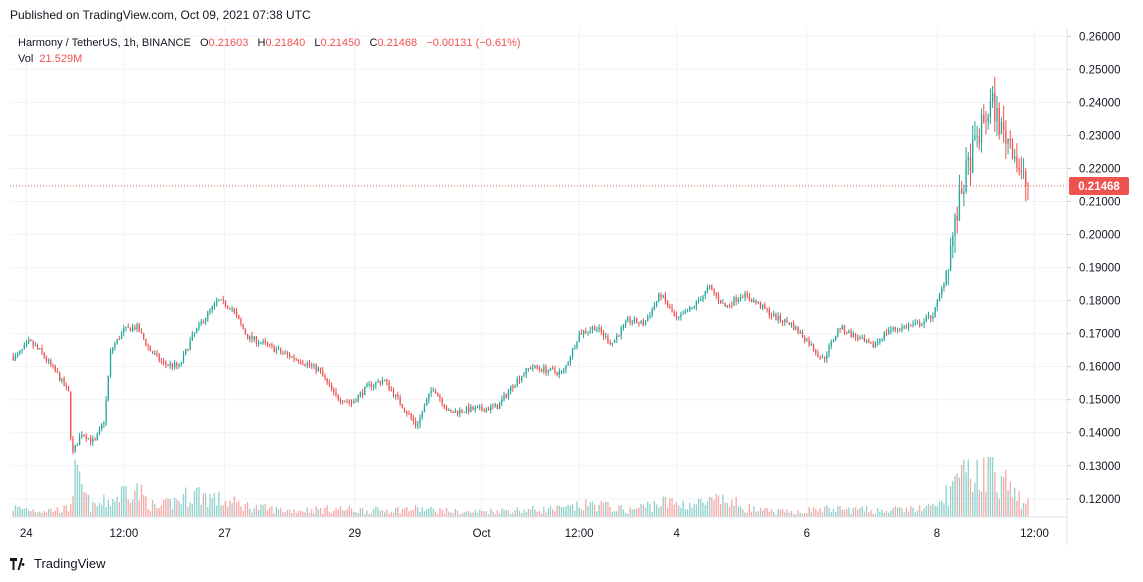 The width and height of the screenshot is (1143, 582). Describe the element at coordinates (579, 534) in the screenshot. I see `time-tick-label: 12:00` at that location.